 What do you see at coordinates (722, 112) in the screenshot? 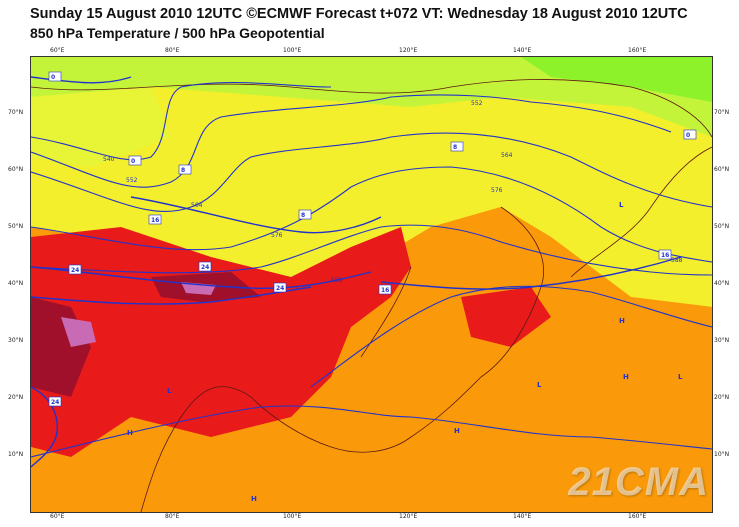
I see `lat-label-right: 70°N` at bounding box center [722, 112].